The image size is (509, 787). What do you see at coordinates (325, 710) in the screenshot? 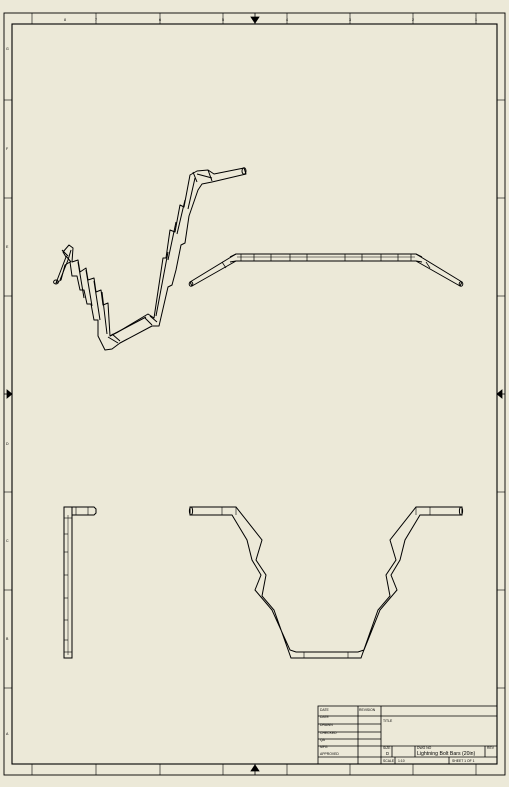
I see `title-block-header-date: DATE` at bounding box center [325, 710].